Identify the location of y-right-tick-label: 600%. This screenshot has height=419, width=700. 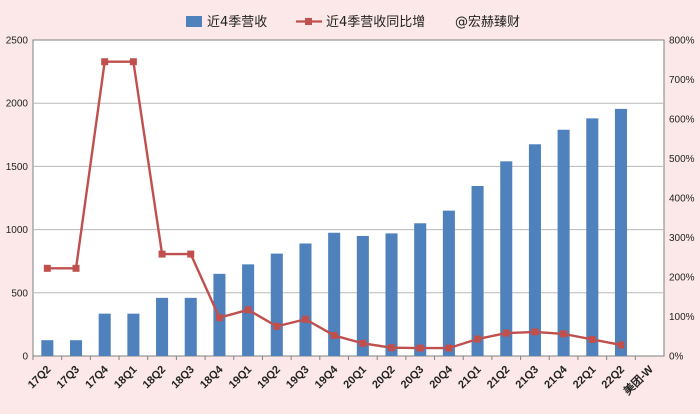
(682, 120).